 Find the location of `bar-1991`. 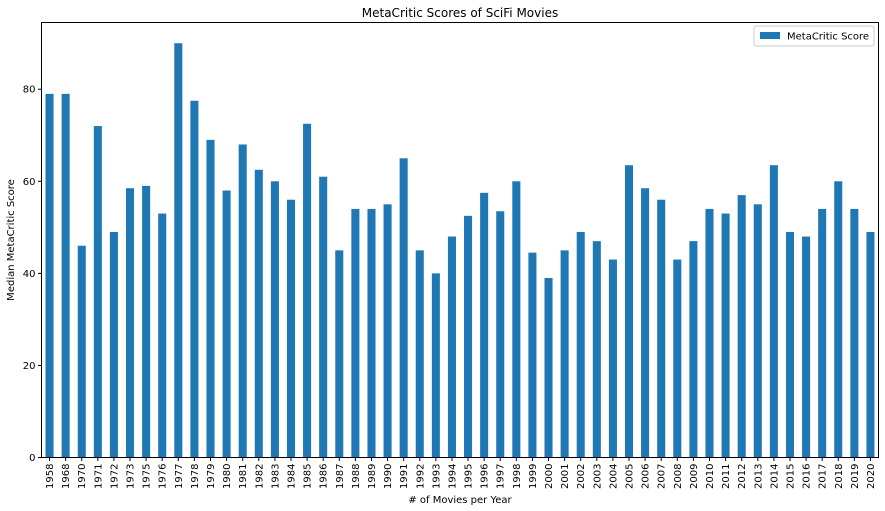

bar-1991 is located at coordinates (403, 308).